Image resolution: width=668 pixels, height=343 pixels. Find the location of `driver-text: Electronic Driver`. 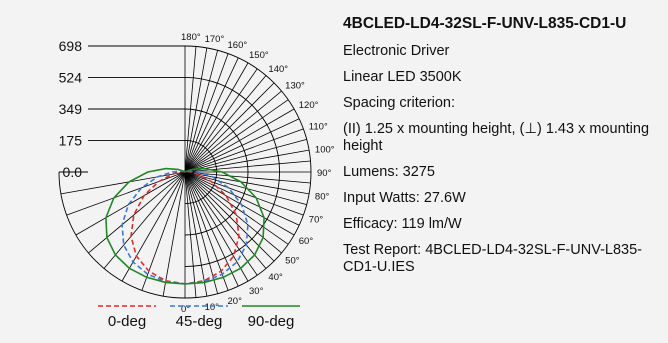

driver-text: Electronic Driver is located at coordinates (396, 51).